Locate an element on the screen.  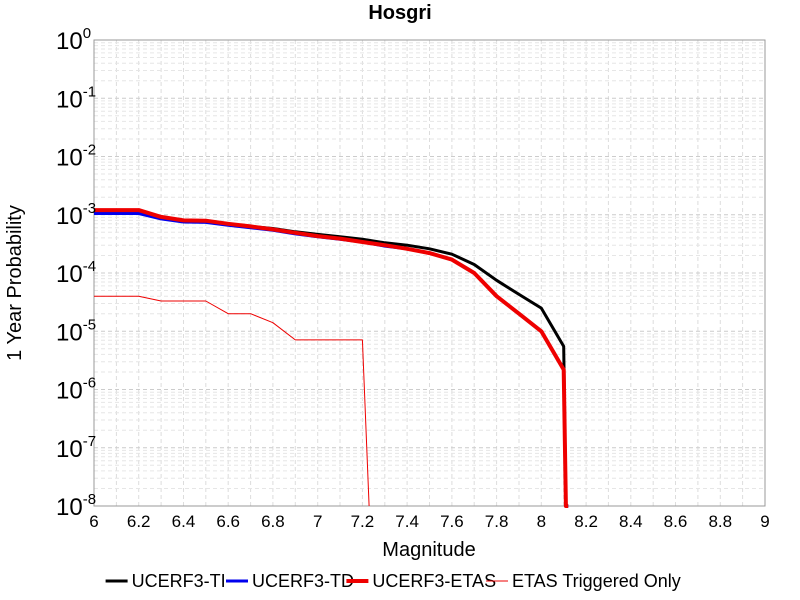
x-axis-label: Magnitude is located at coordinates (428, 550).